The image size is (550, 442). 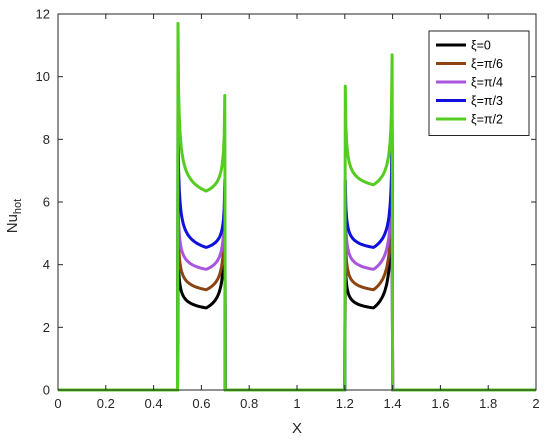 What do you see at coordinates (487, 120) in the screenshot?
I see `legend-label-4: ξ=π/2` at bounding box center [487, 120].